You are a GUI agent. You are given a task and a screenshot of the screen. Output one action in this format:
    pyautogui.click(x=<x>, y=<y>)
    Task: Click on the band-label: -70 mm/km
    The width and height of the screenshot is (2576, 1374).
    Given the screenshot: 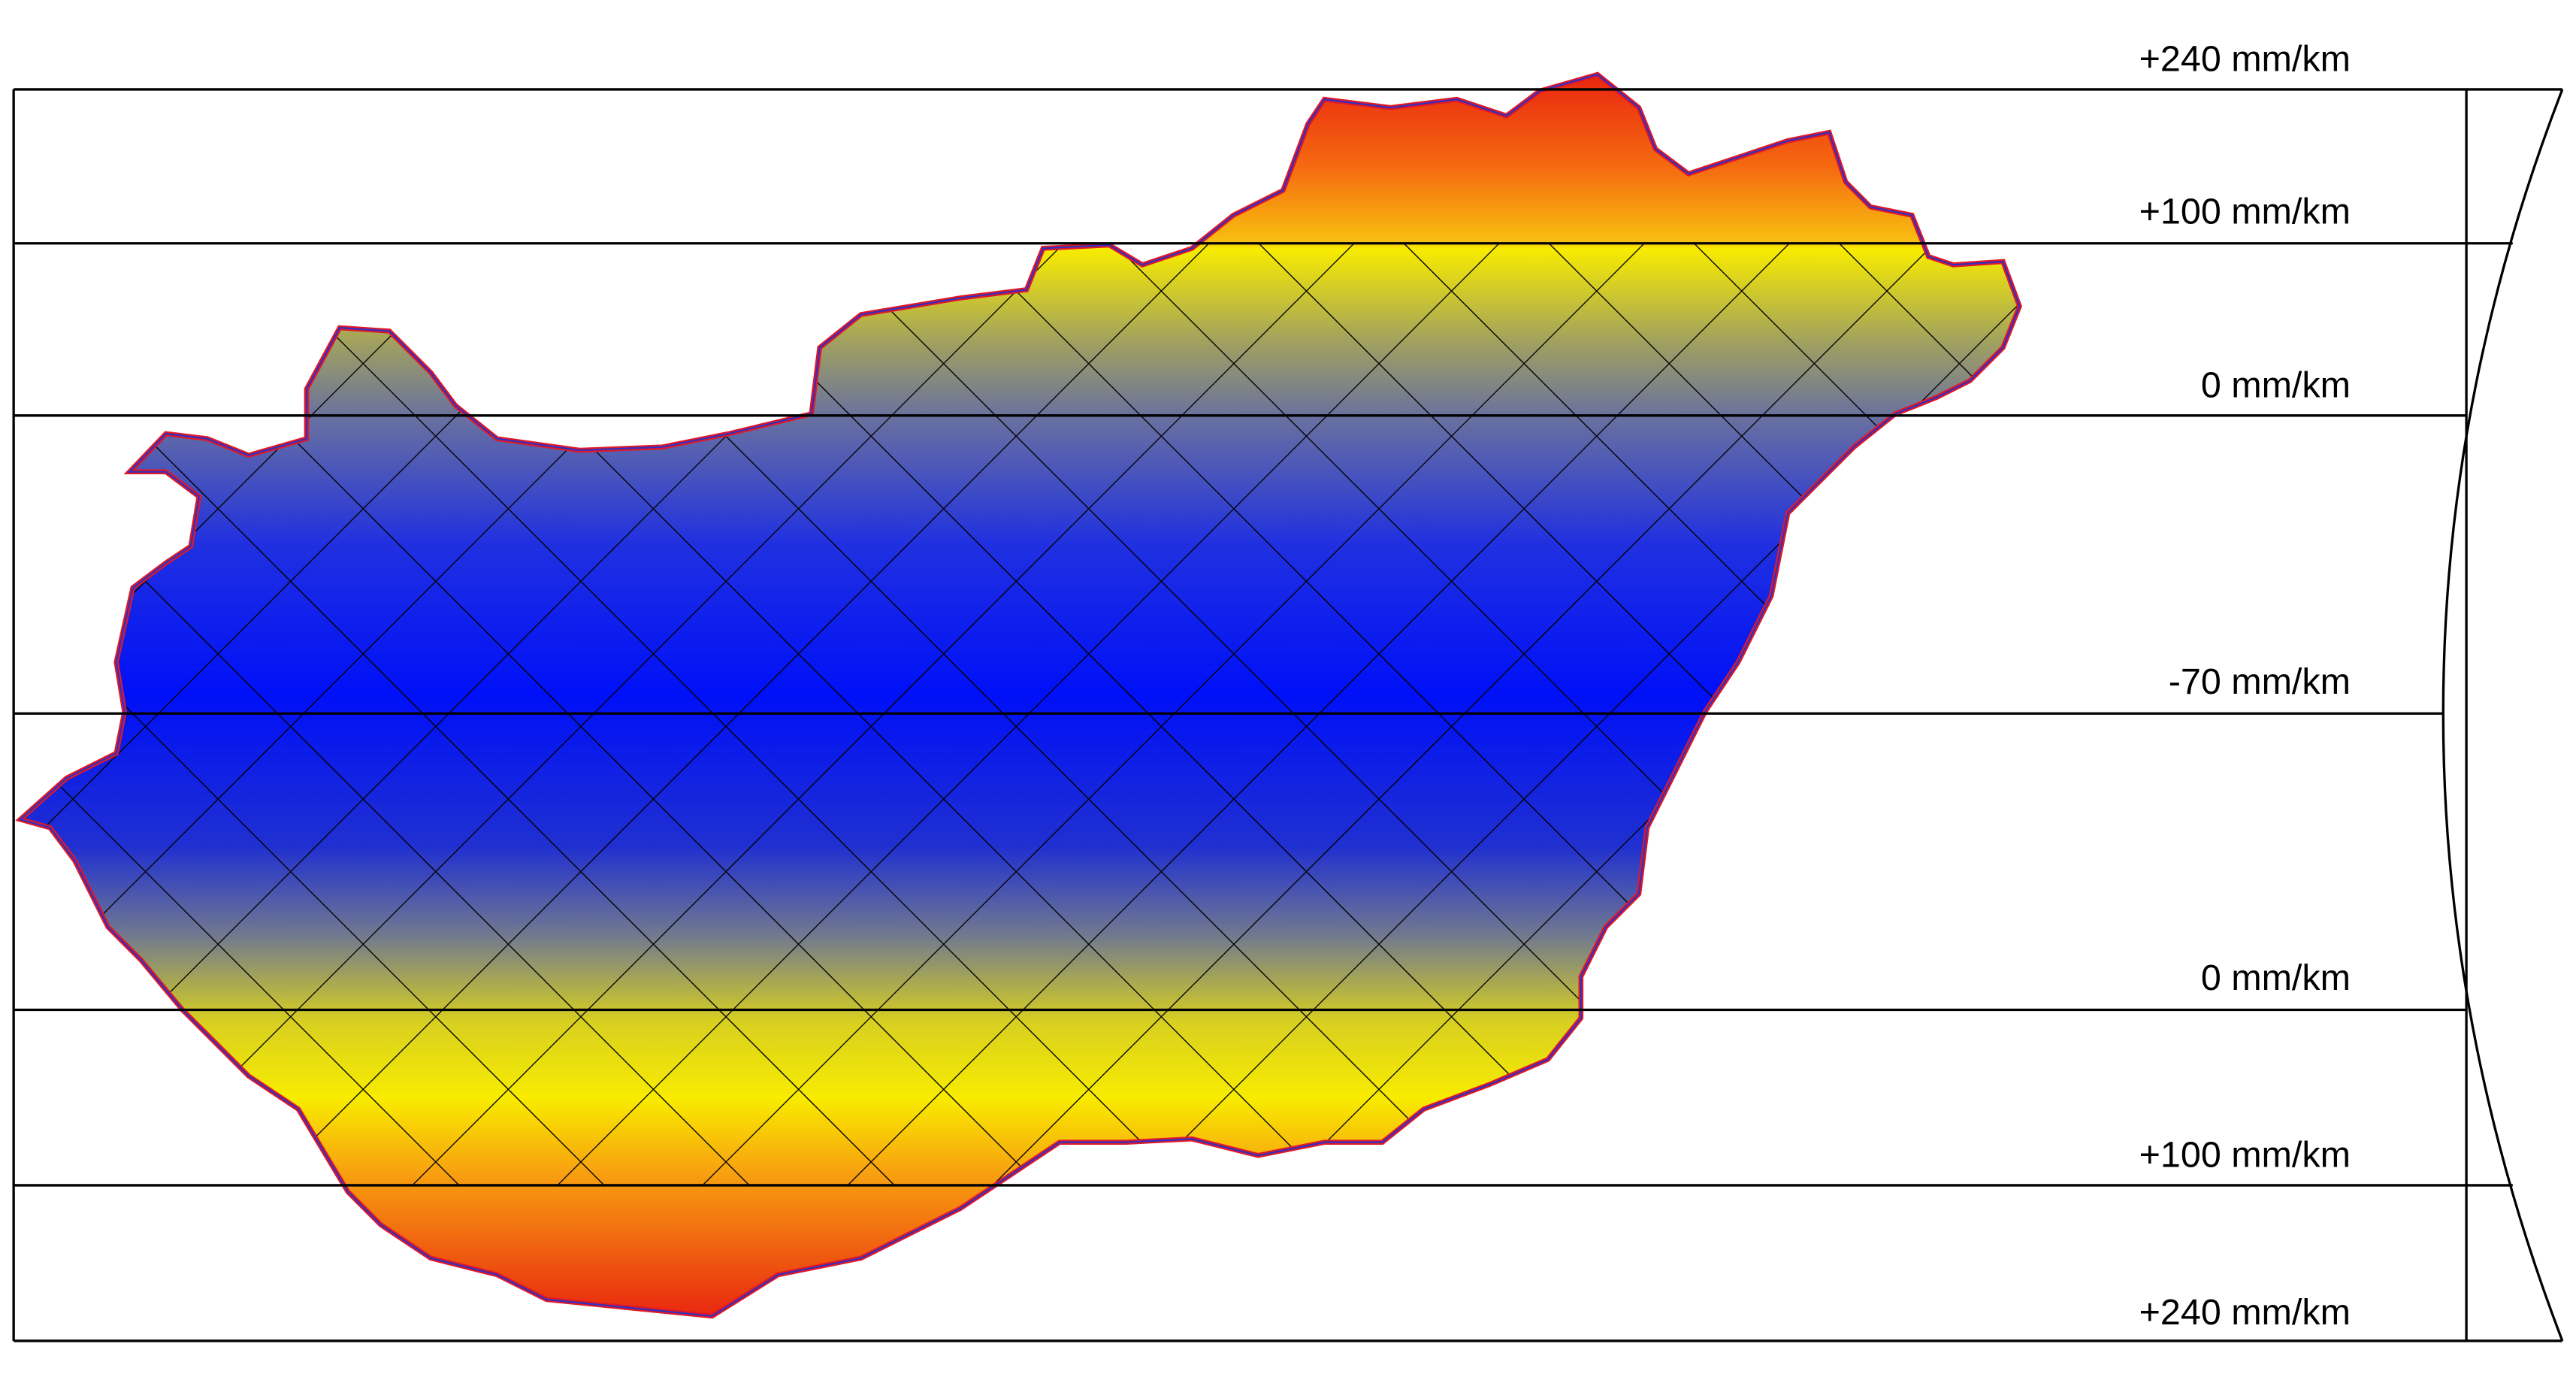 What is the action you would take?
    pyautogui.click(x=2260, y=681)
    